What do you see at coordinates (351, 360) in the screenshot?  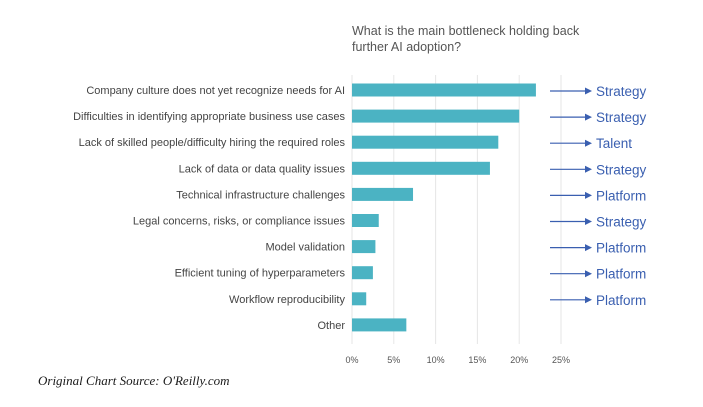 I see `x-tick-label: 0%` at bounding box center [351, 360].